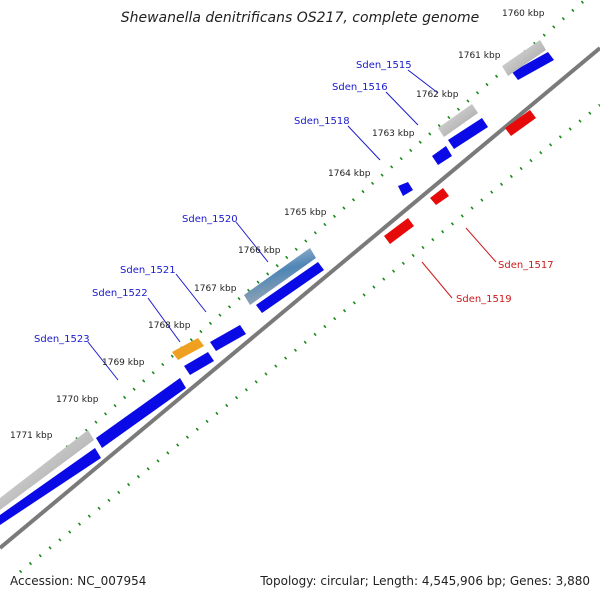 This screenshot has height=600, width=600. I want to click on gene-label-sden-1521: Sden_1521, so click(148, 270).